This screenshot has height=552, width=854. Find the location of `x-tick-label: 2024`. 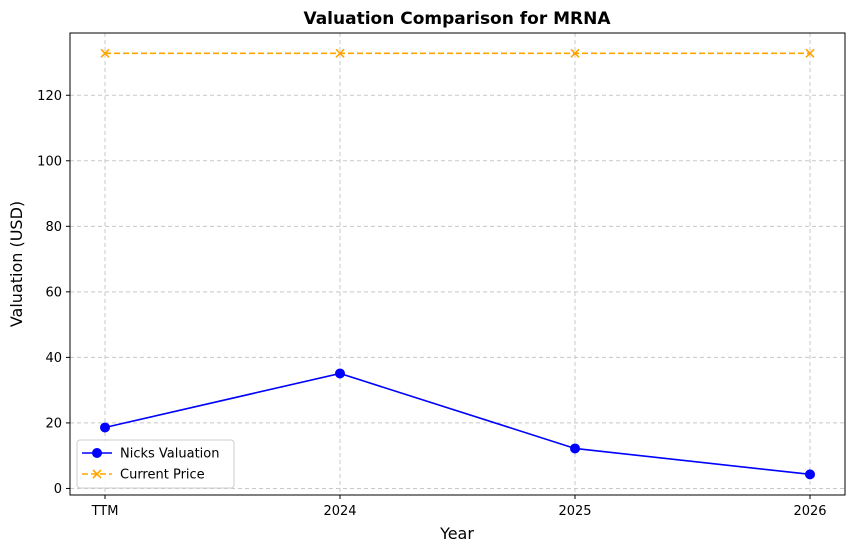

x-tick-label: 2024 is located at coordinates (339, 511).